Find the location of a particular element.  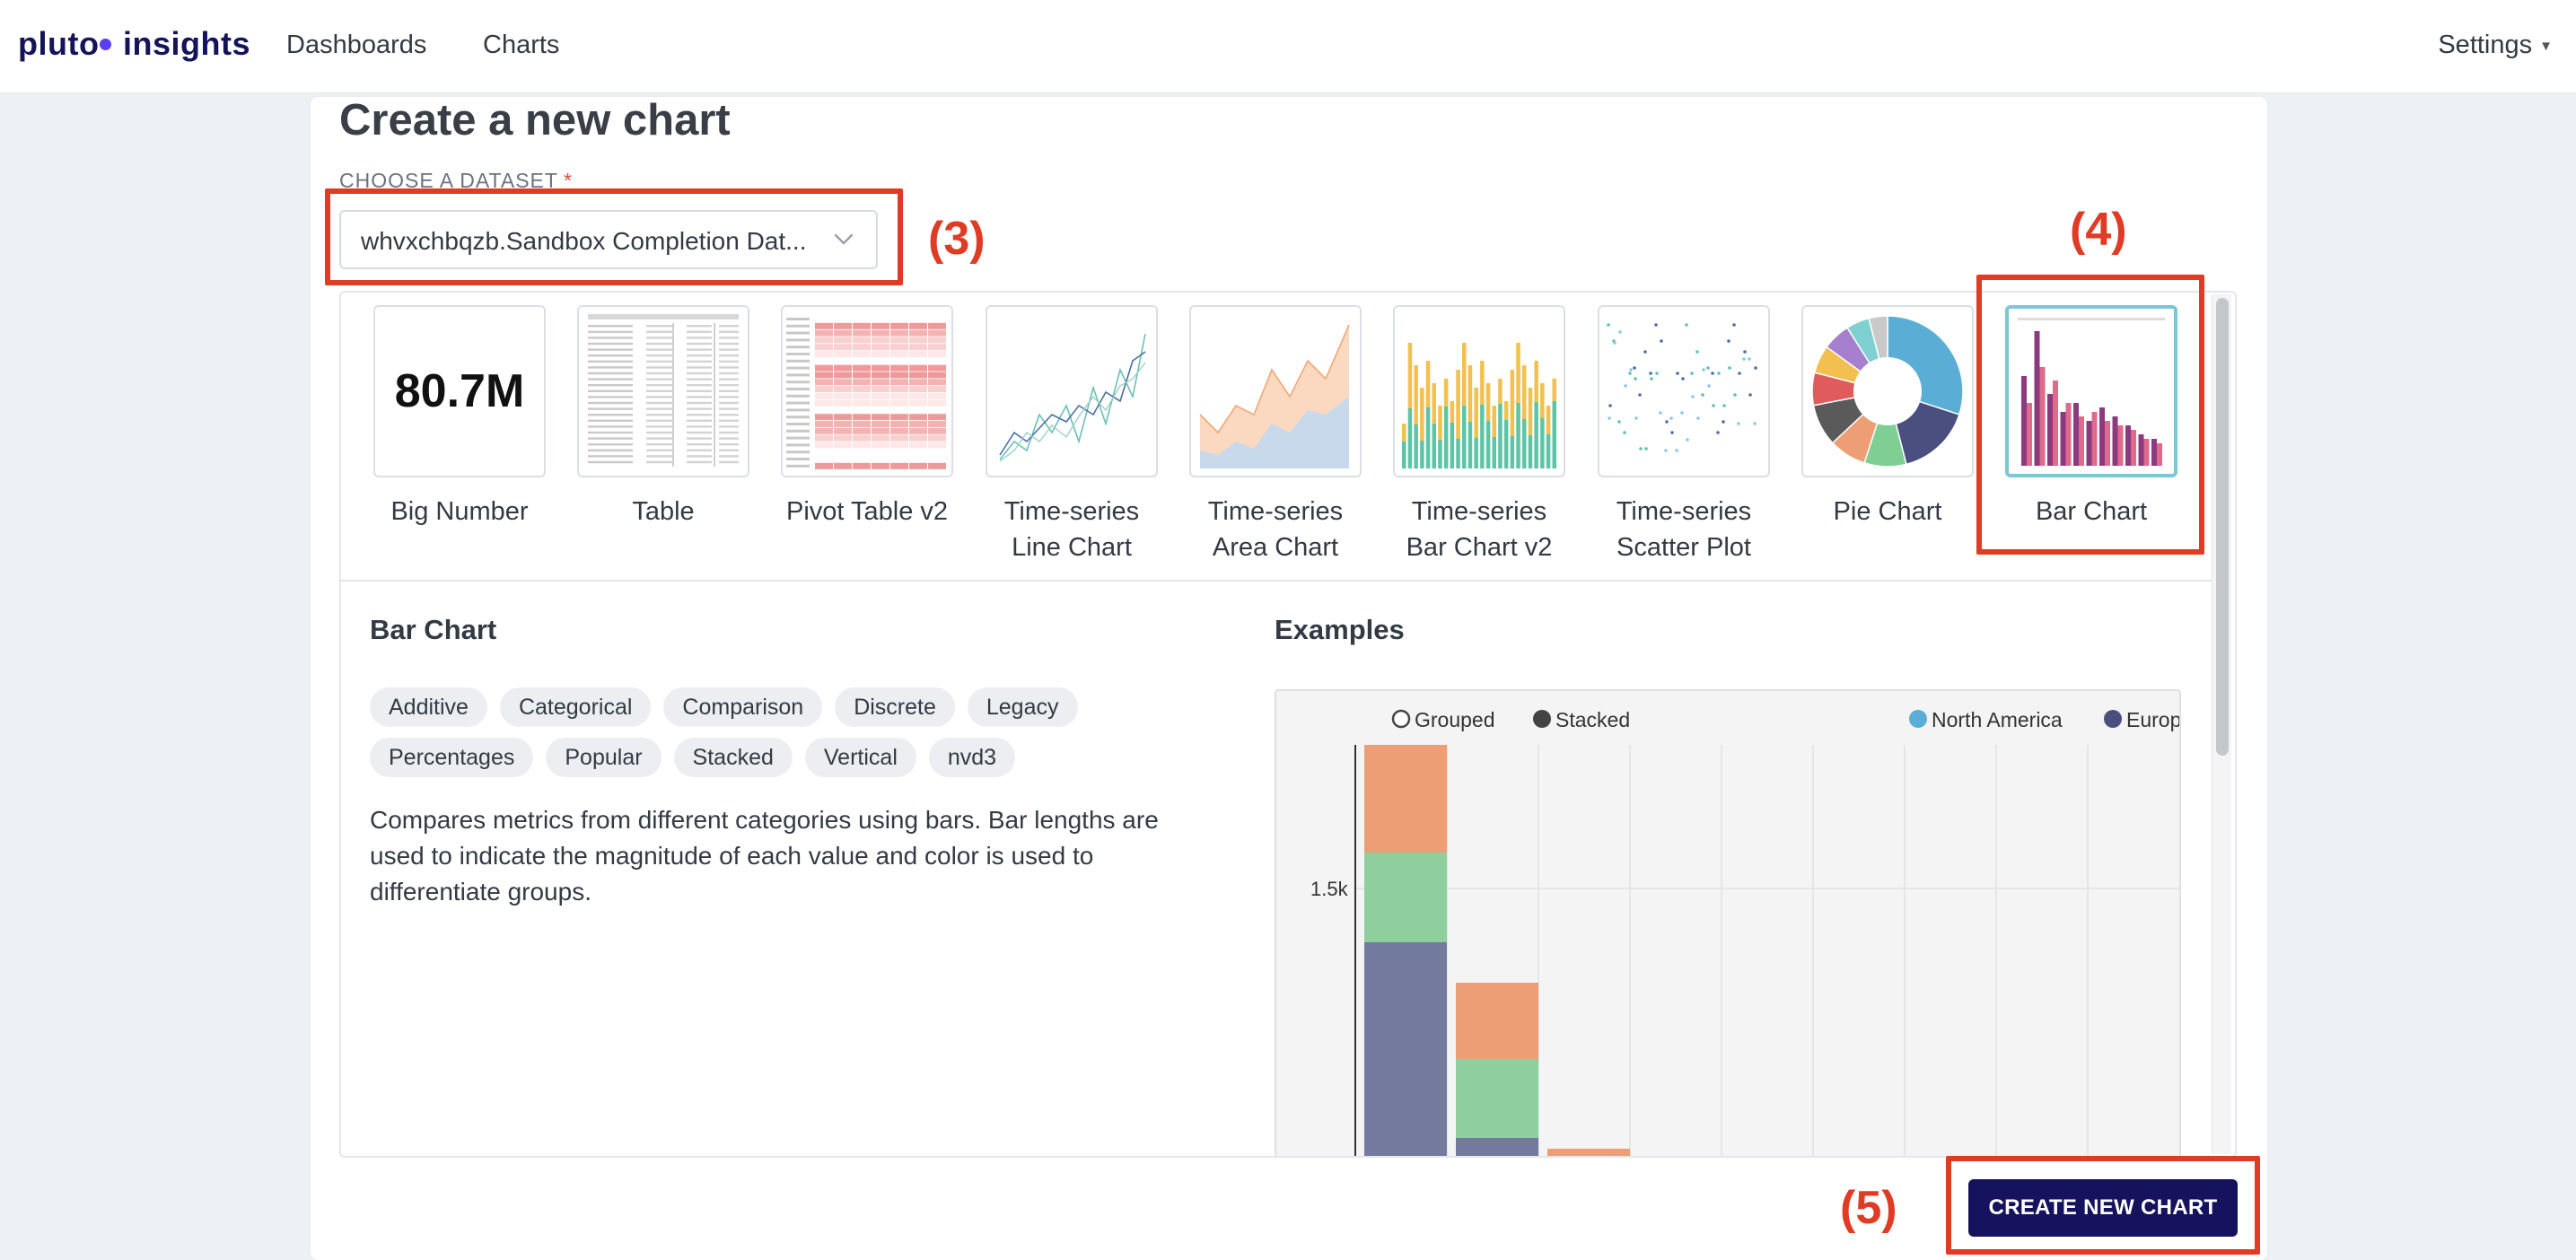

viz-card-pivot-table-v2: Pivot Table v2 is located at coordinates (867, 417).